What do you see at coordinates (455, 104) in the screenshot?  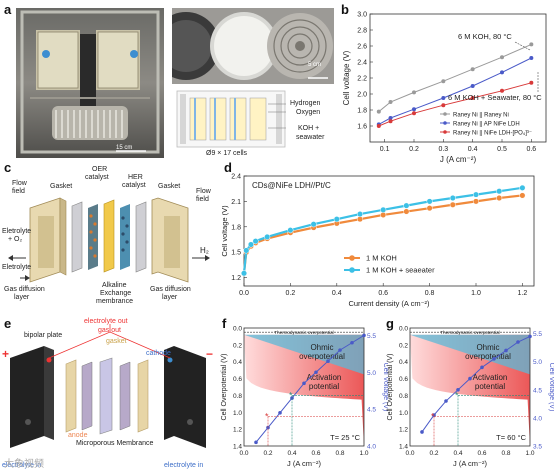 I see `chart-b-series-line` at bounding box center [455, 104].